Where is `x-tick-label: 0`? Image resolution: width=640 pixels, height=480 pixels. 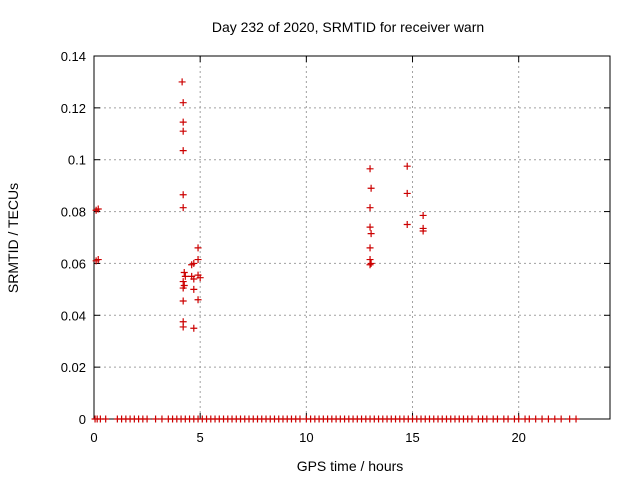
x-tick-label: 0 is located at coordinates (93, 437).